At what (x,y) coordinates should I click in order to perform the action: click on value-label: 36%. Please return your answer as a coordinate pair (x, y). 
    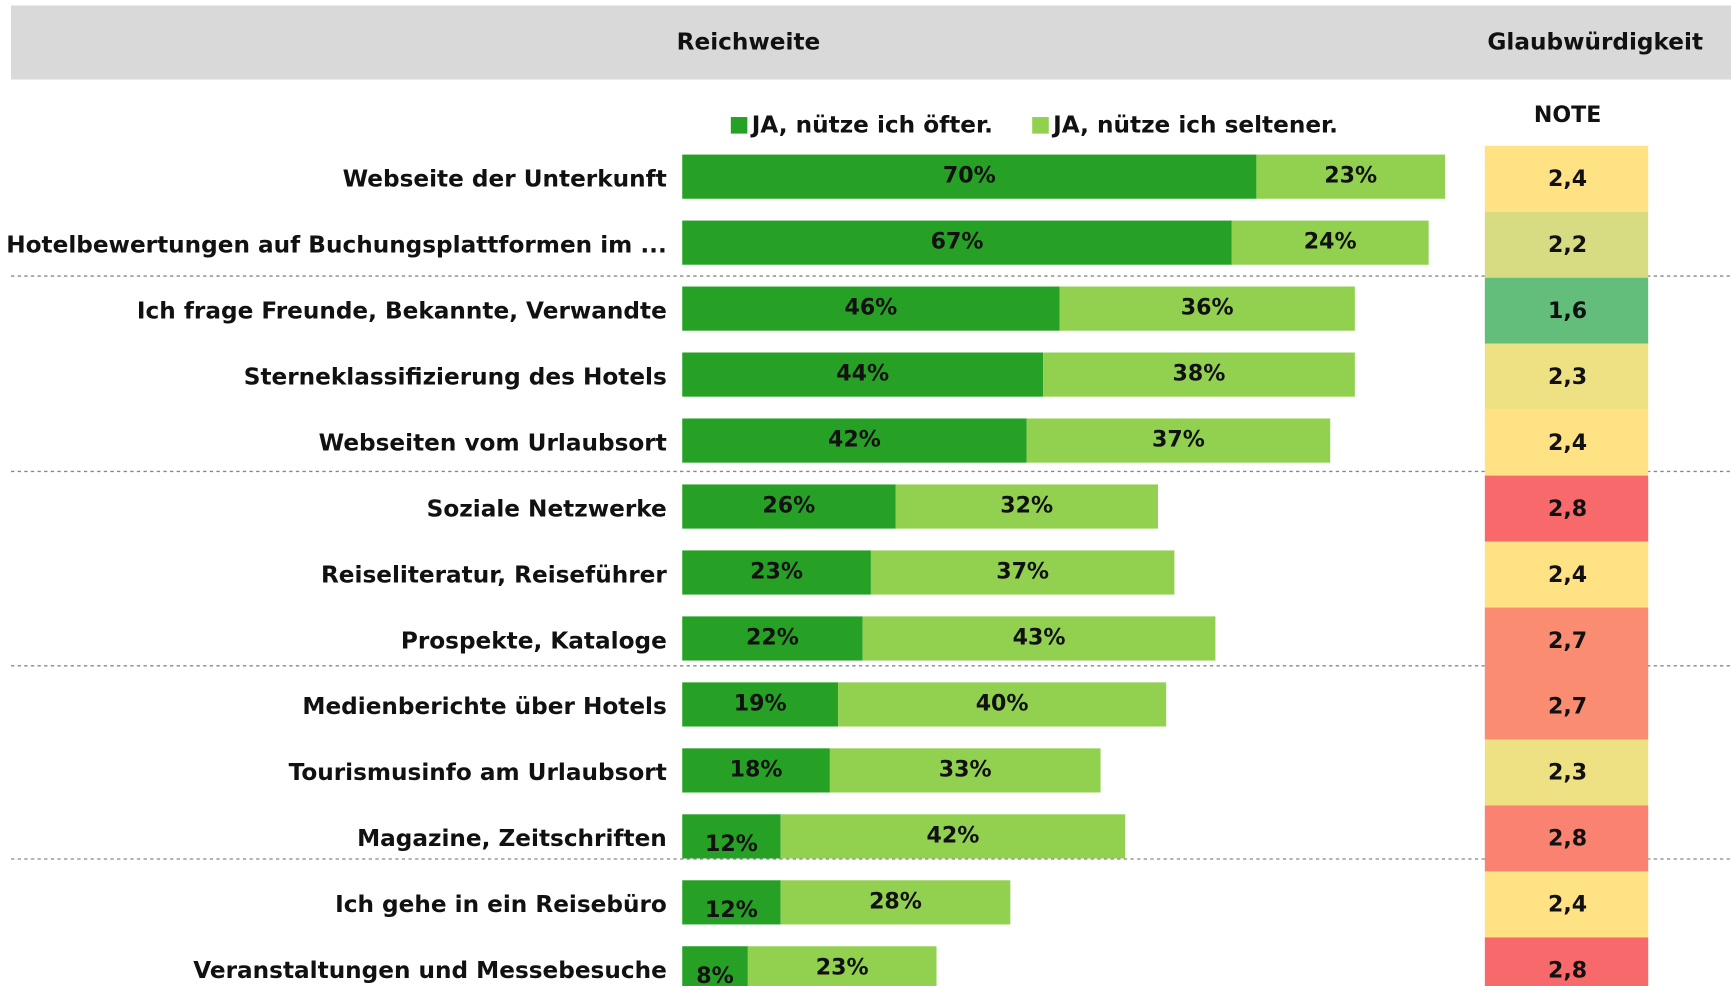
    Looking at the image, I should click on (1207, 308).